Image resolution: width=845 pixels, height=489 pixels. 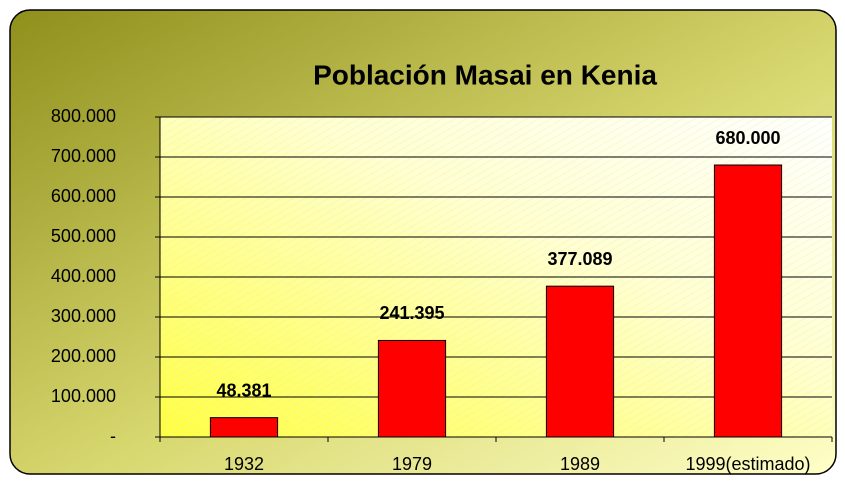 I want to click on y-tick-label: 600.000, so click(x=83, y=196).